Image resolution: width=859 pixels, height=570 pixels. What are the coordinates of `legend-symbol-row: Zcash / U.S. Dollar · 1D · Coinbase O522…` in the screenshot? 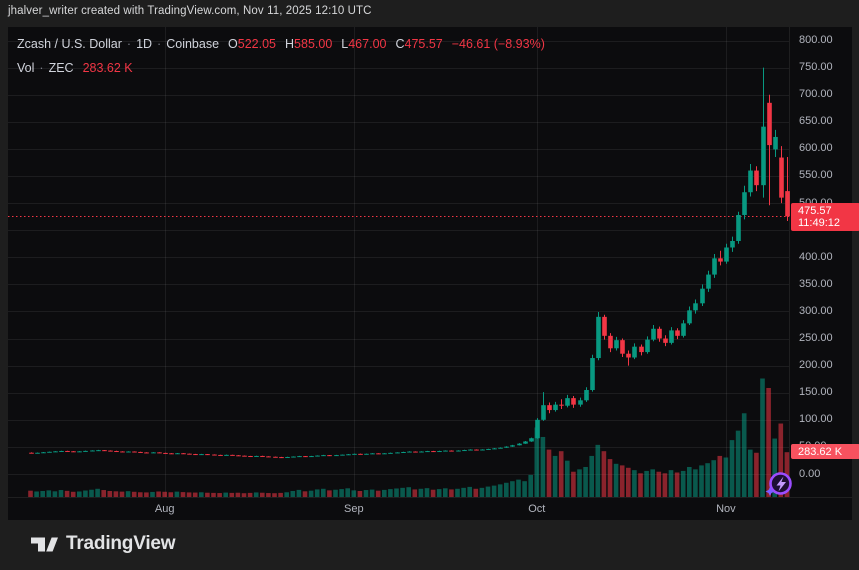 It's located at (281, 44).